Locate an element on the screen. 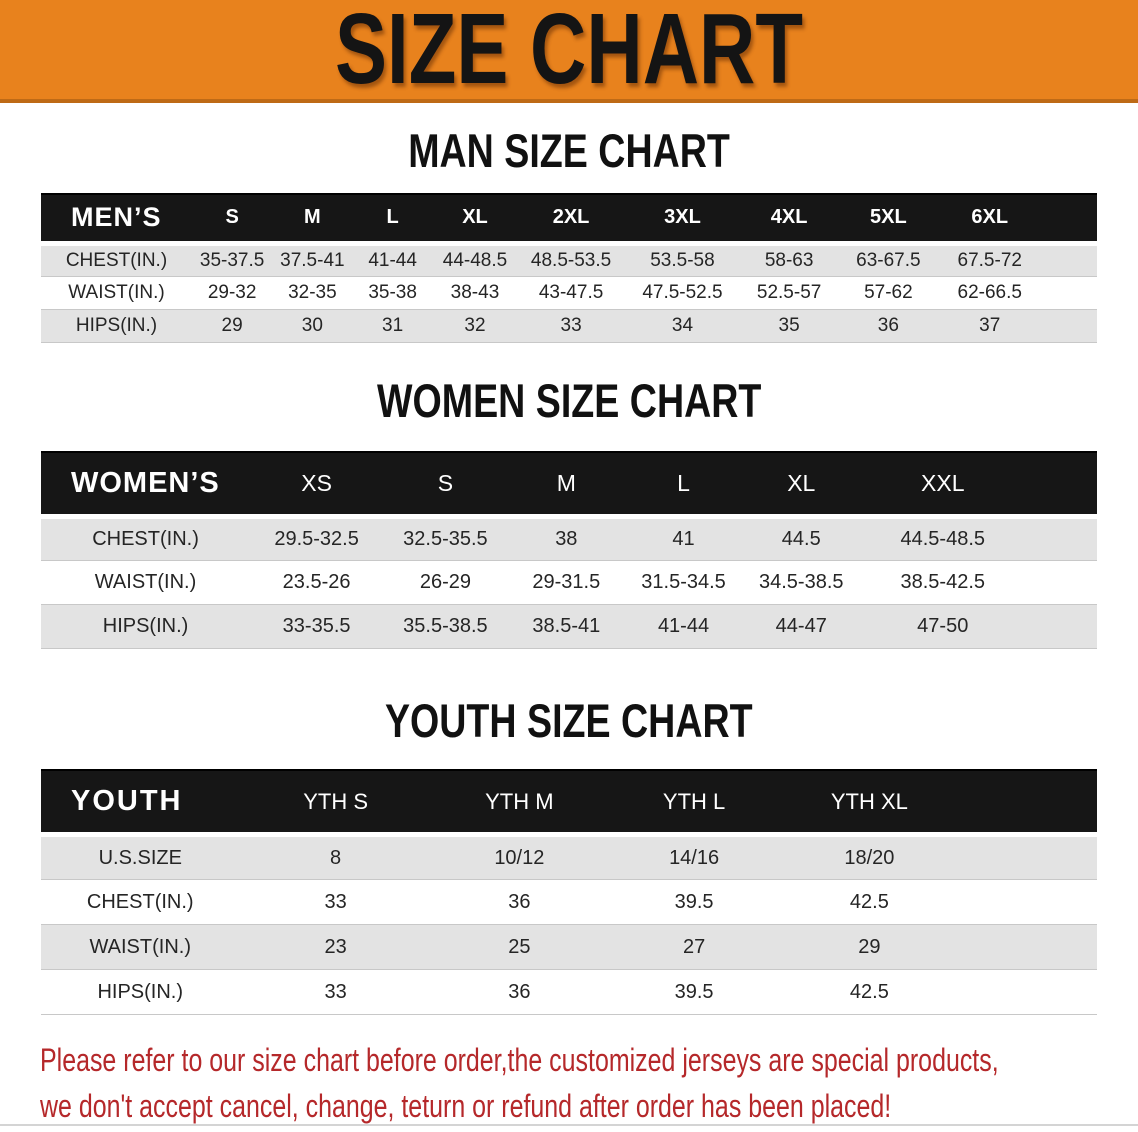  size-value-cell: 14/16 is located at coordinates (694, 856).